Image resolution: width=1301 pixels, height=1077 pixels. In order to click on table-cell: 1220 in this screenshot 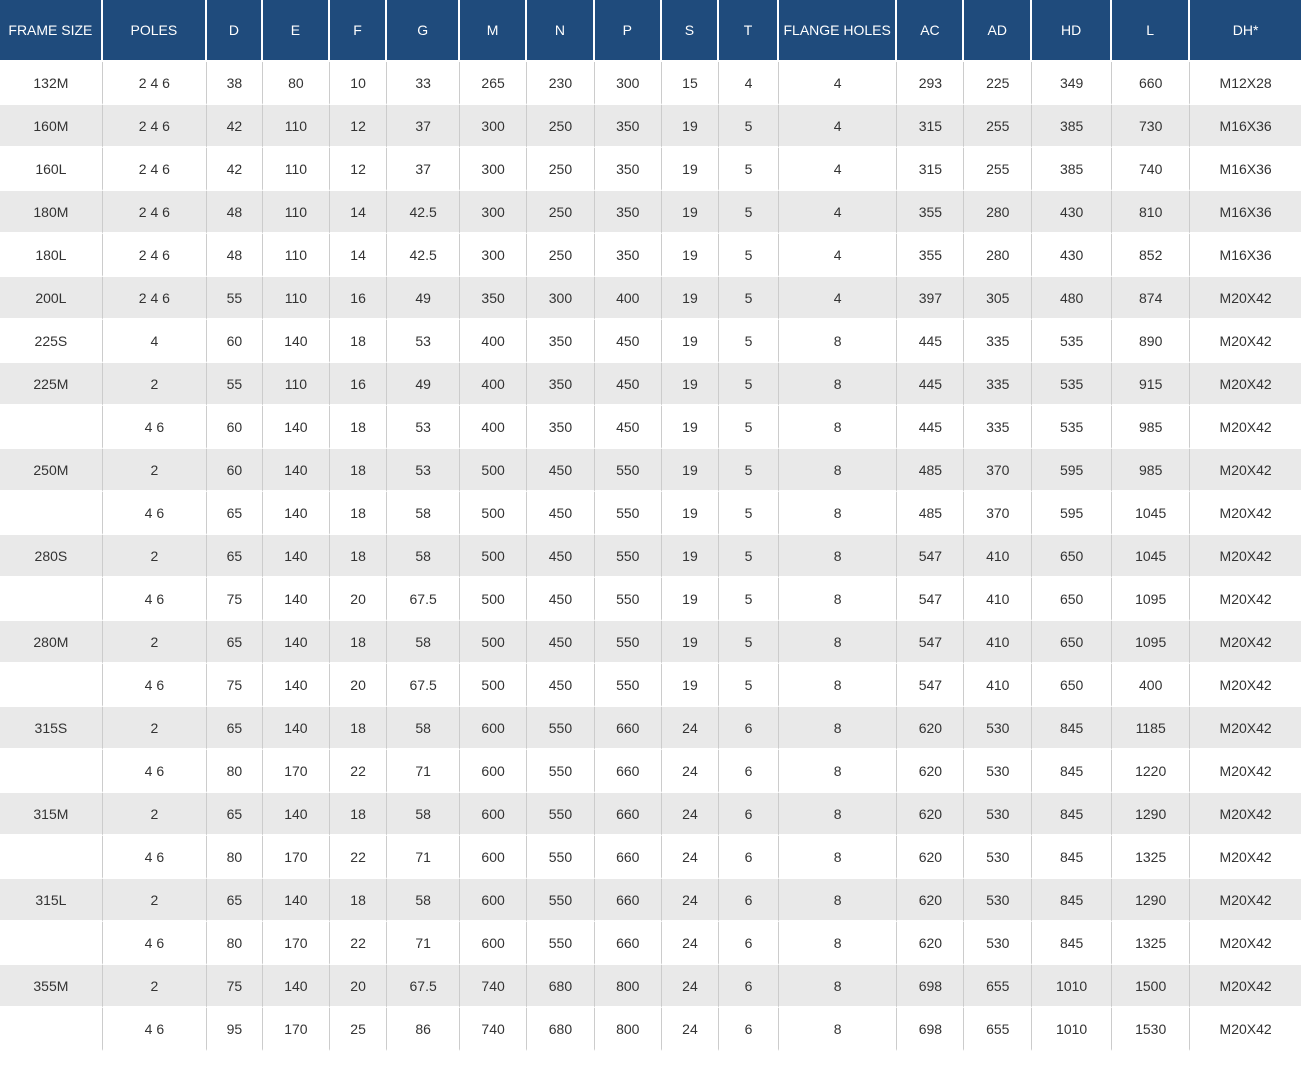, I will do `click(1151, 771)`.